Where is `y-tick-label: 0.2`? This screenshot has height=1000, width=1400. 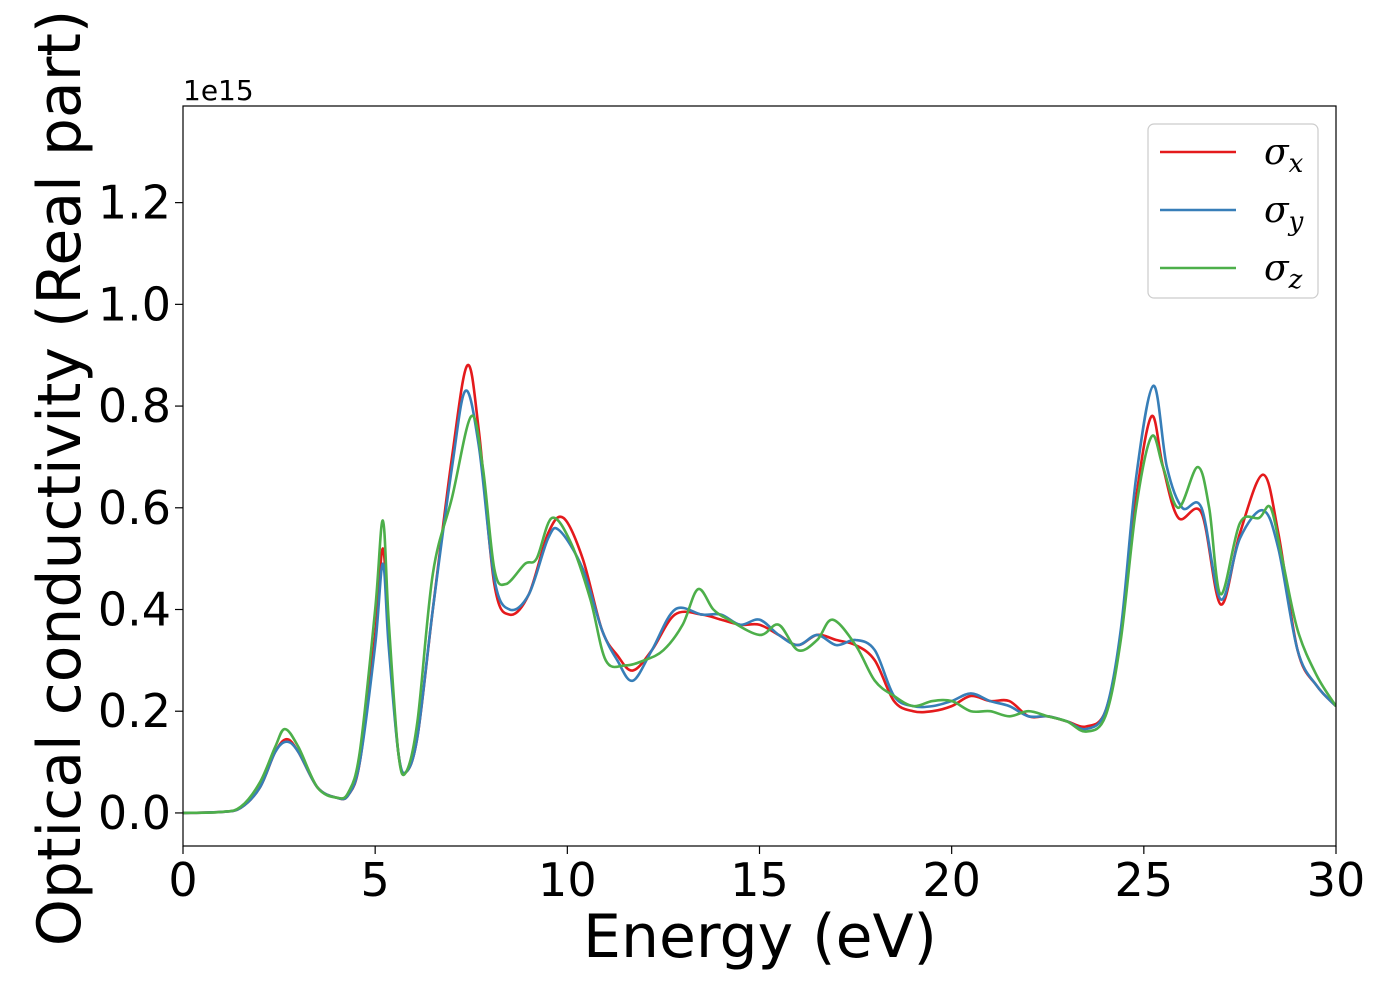 y-tick-label: 0.2 is located at coordinates (134, 711).